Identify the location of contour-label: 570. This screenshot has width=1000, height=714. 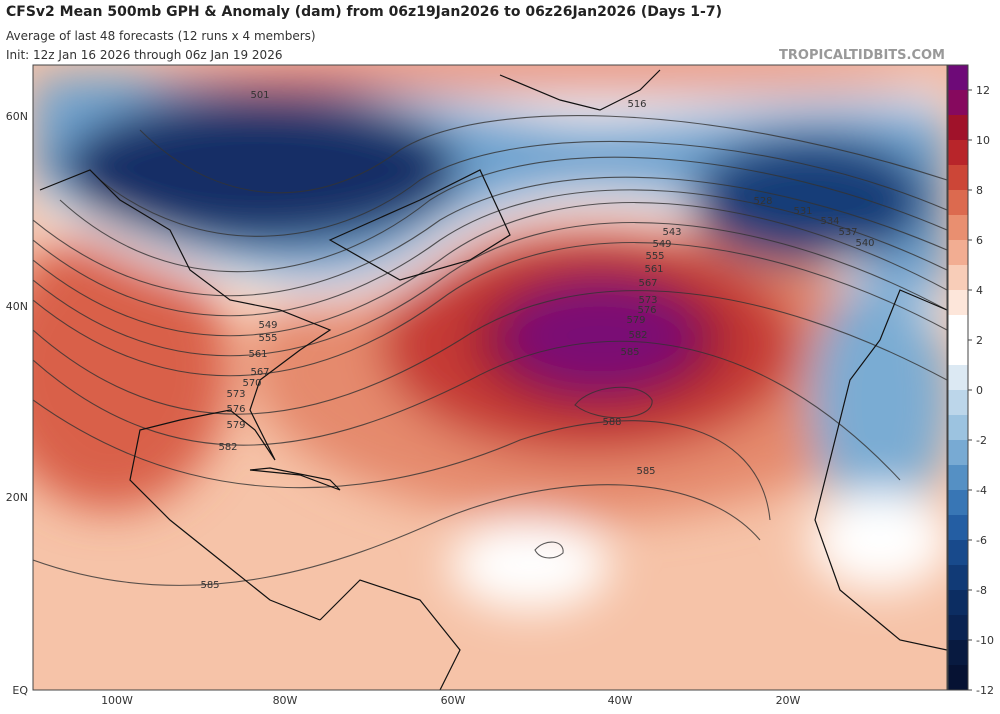
(251, 383).